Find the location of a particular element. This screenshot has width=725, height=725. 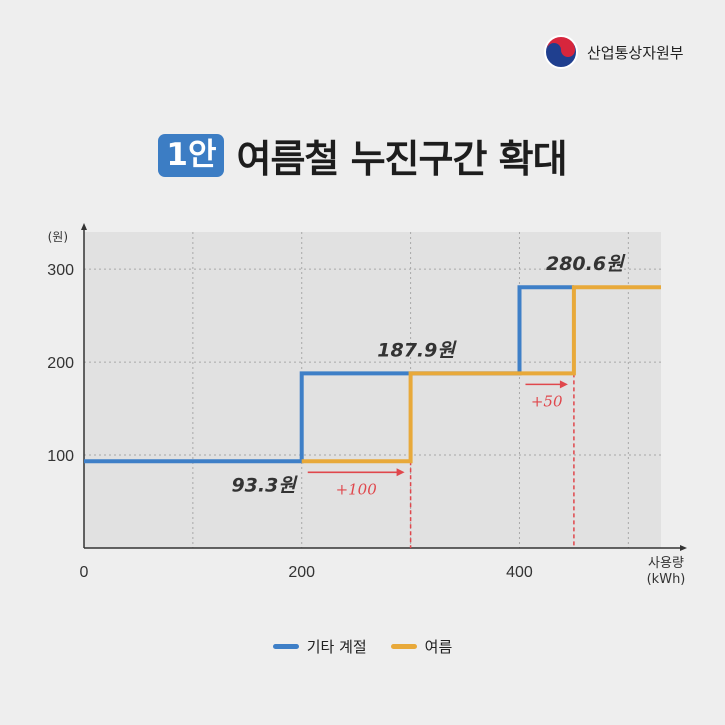

title-text: 여름철 누진구간 확대 is located at coordinates (401, 159).